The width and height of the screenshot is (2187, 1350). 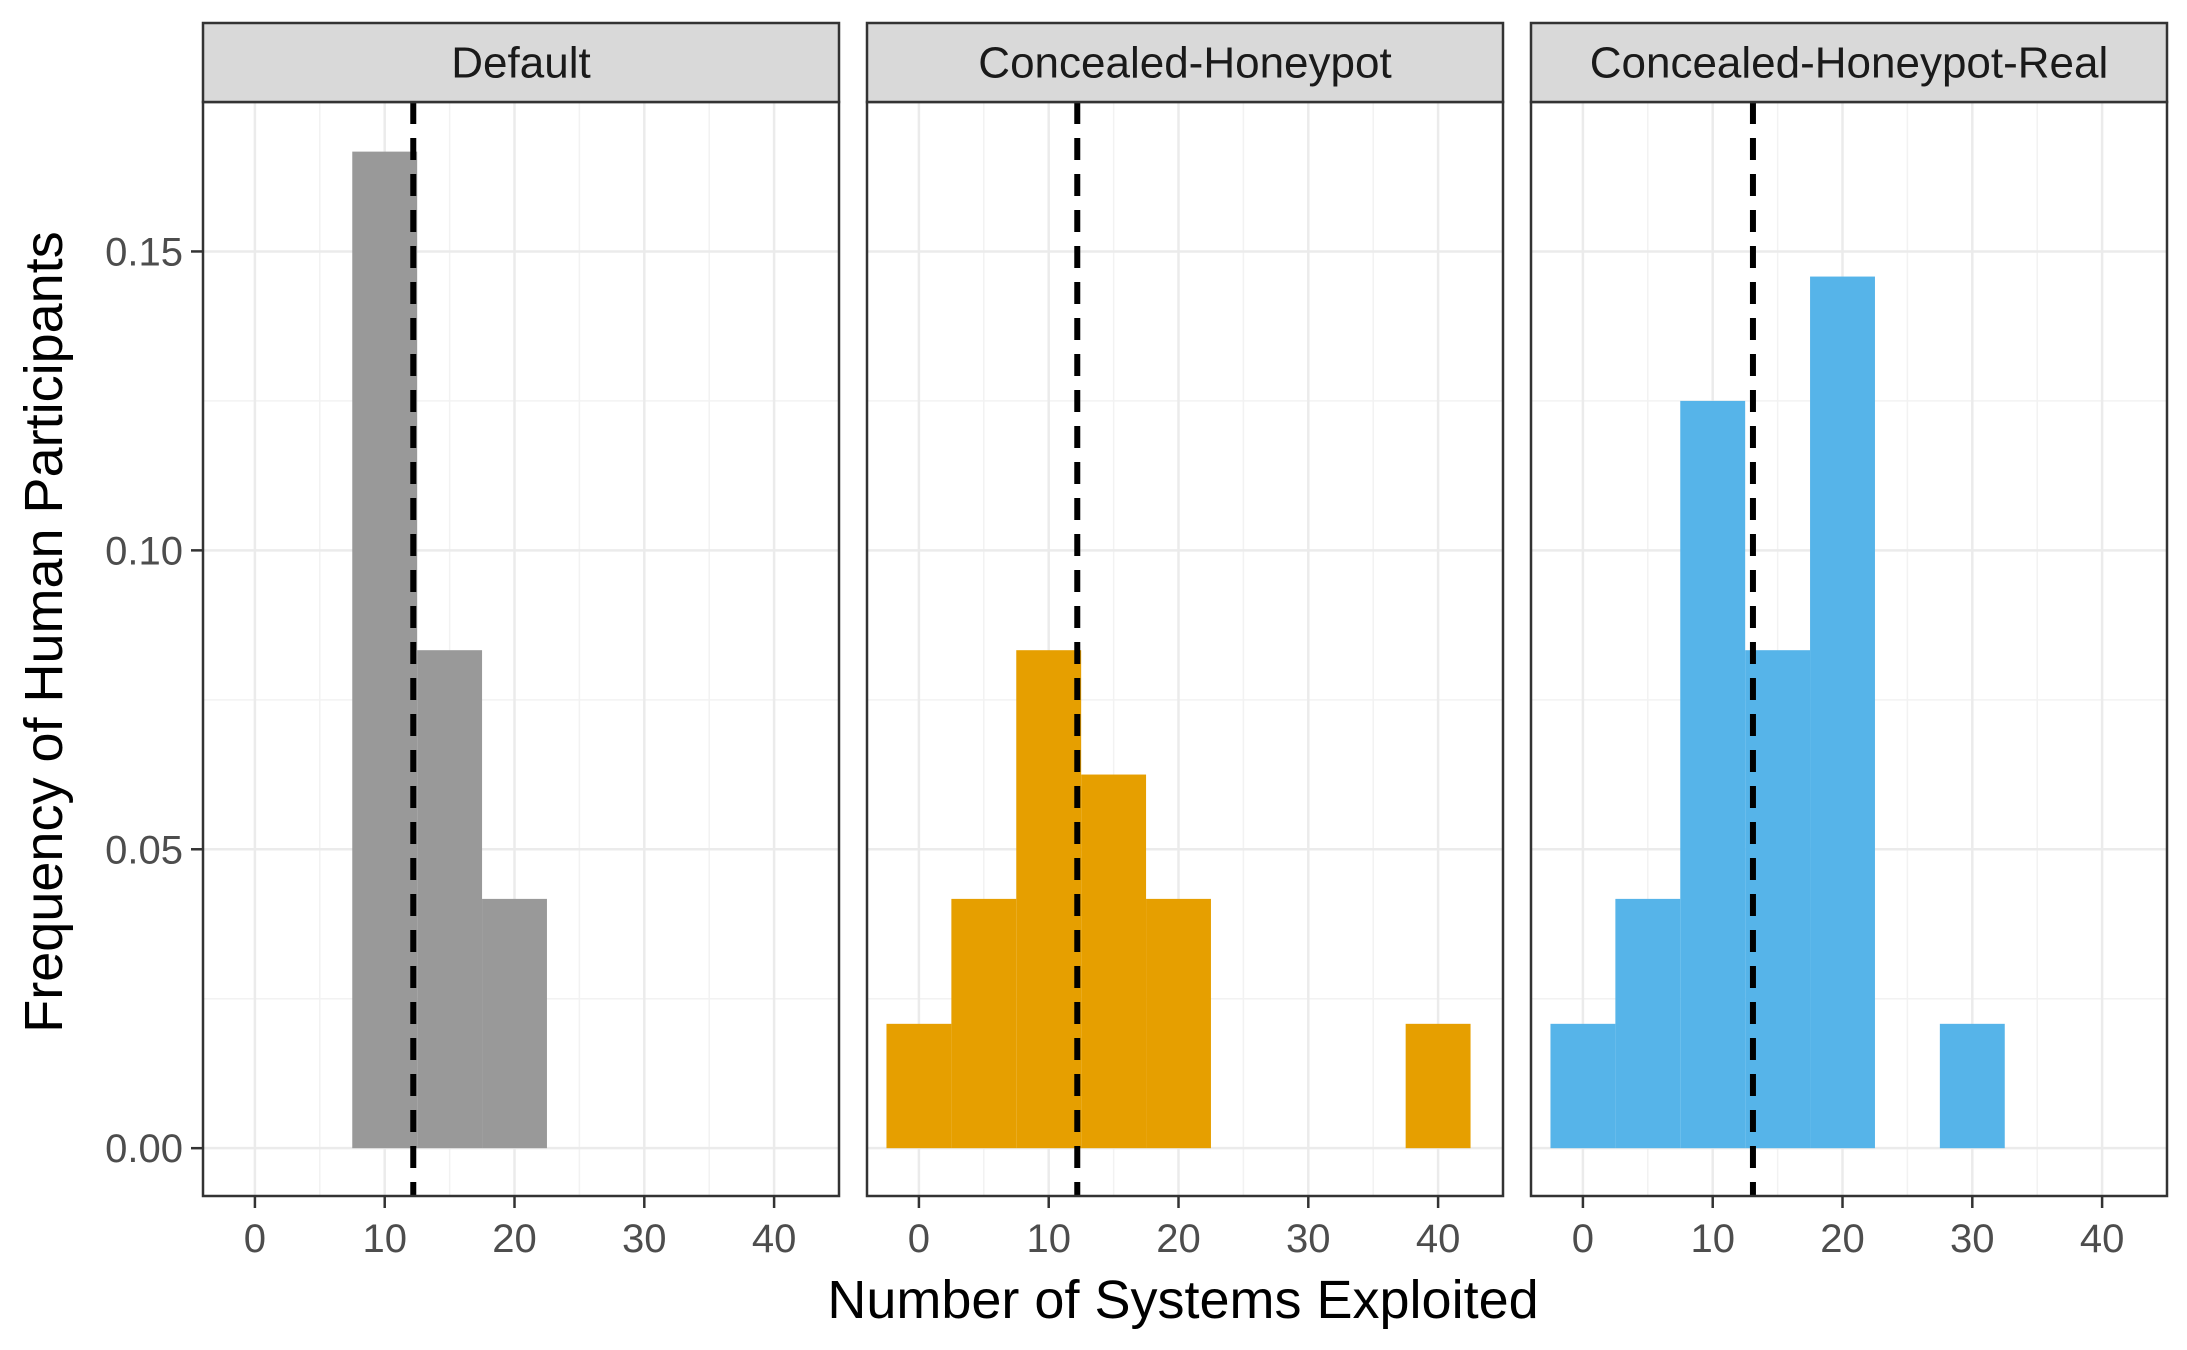 I want to click on facet-strip-label: Concealed-Honeypot-Real, so click(x=1849, y=63).